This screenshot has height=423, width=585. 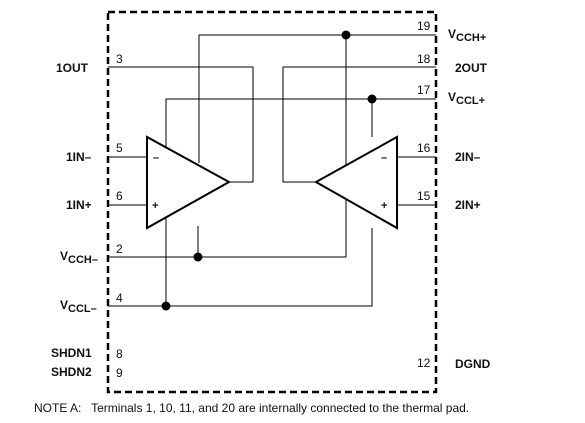 What do you see at coordinates (384, 158) in the screenshot?
I see `amplifier-2-minus-sign: –` at bounding box center [384, 158].